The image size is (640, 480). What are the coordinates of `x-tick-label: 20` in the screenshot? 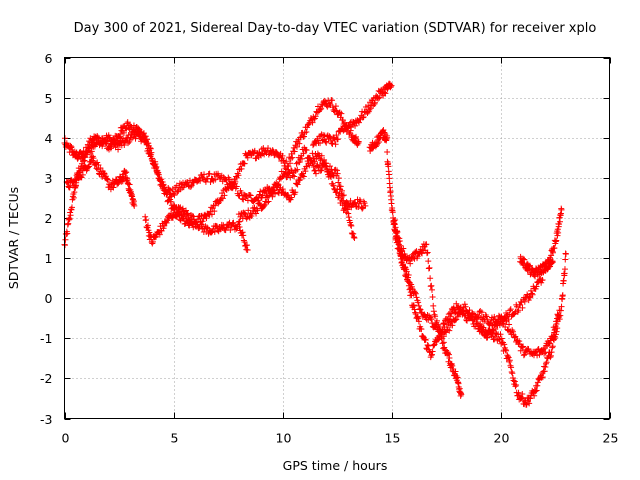 It's located at (502, 438).